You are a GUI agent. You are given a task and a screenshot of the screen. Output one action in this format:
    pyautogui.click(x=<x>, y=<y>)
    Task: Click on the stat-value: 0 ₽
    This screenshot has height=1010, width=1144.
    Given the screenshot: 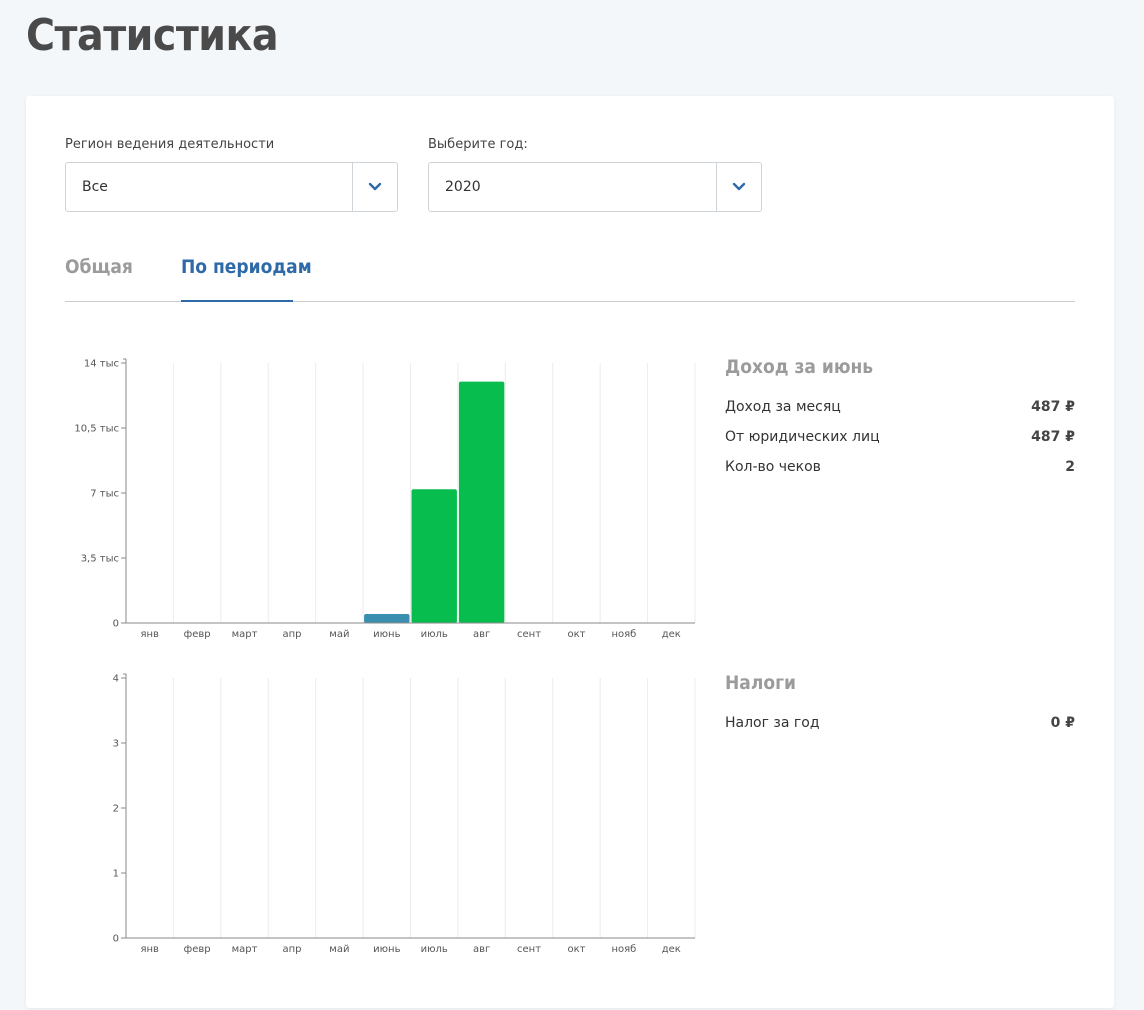 What is the action you would take?
    pyautogui.click(x=1062, y=723)
    